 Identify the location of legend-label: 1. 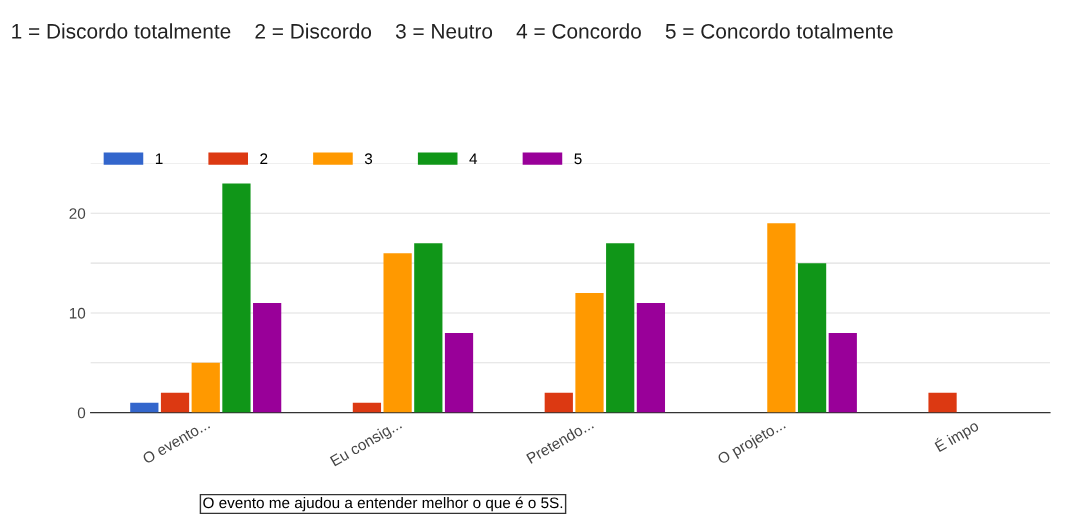
(159, 158).